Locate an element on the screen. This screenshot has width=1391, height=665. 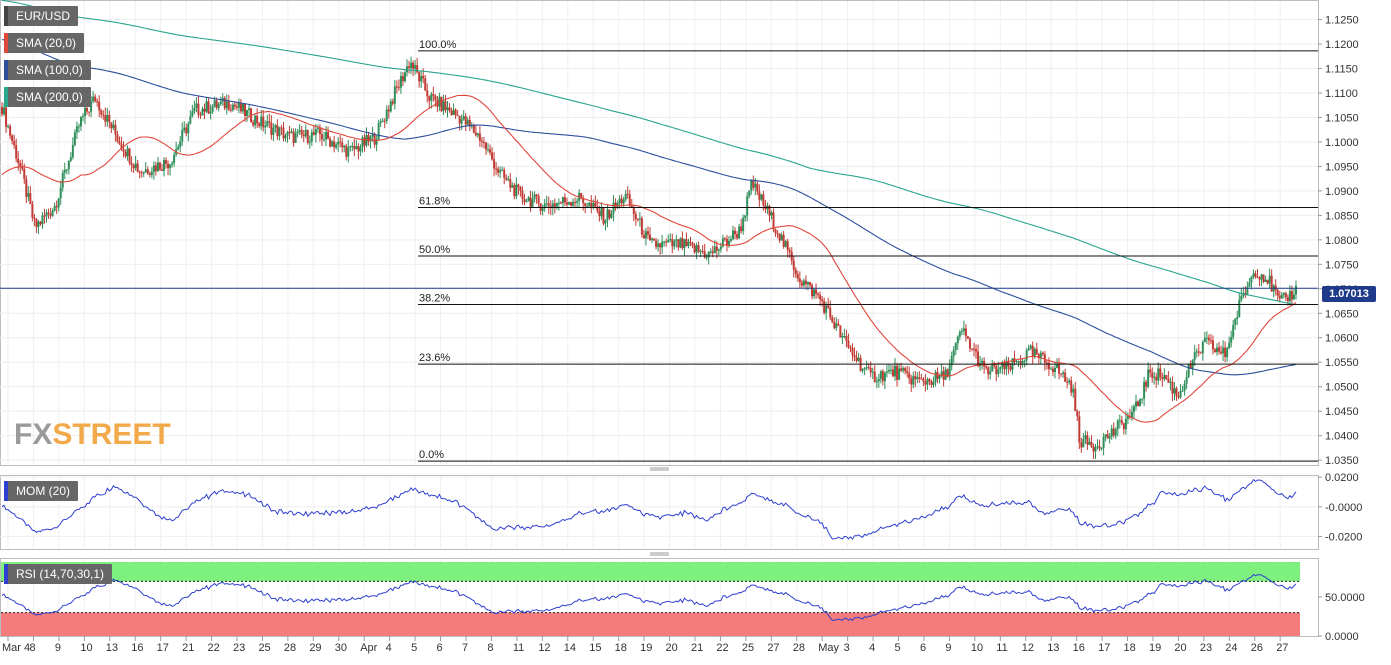
price-tick-label: 1.0850 is located at coordinates (1342, 216).